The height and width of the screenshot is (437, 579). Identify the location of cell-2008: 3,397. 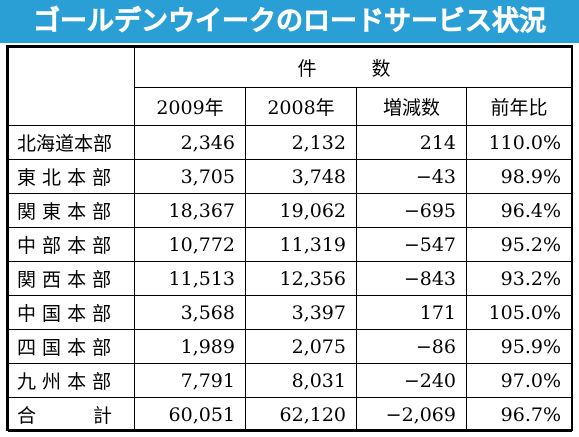
(301, 312).